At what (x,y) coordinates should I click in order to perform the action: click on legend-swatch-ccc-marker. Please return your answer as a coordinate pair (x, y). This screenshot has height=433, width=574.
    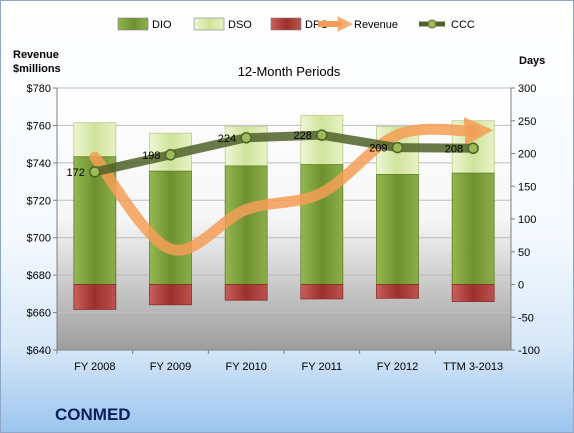
    Looking at the image, I should click on (432, 24).